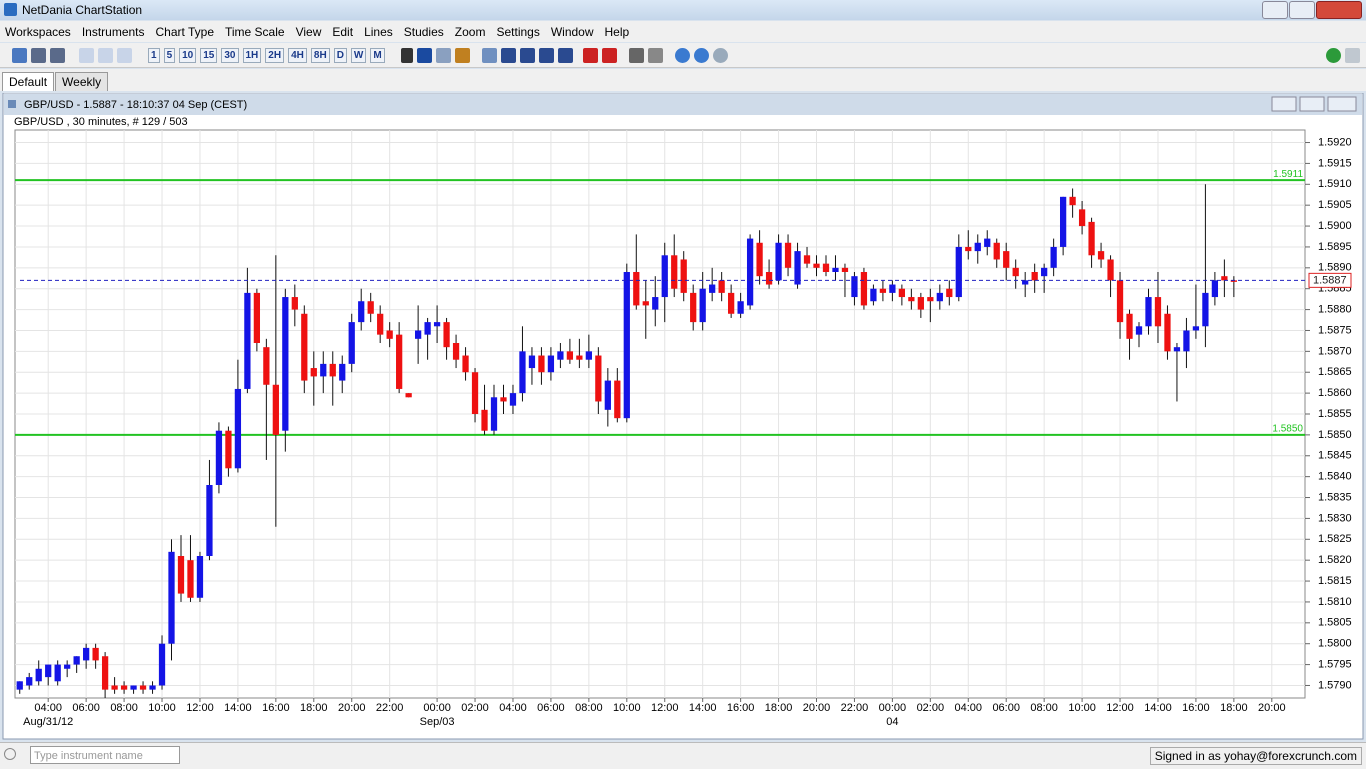 Image resolution: width=1366 pixels, height=769 pixels. I want to click on delete-icon, so click(590, 55).